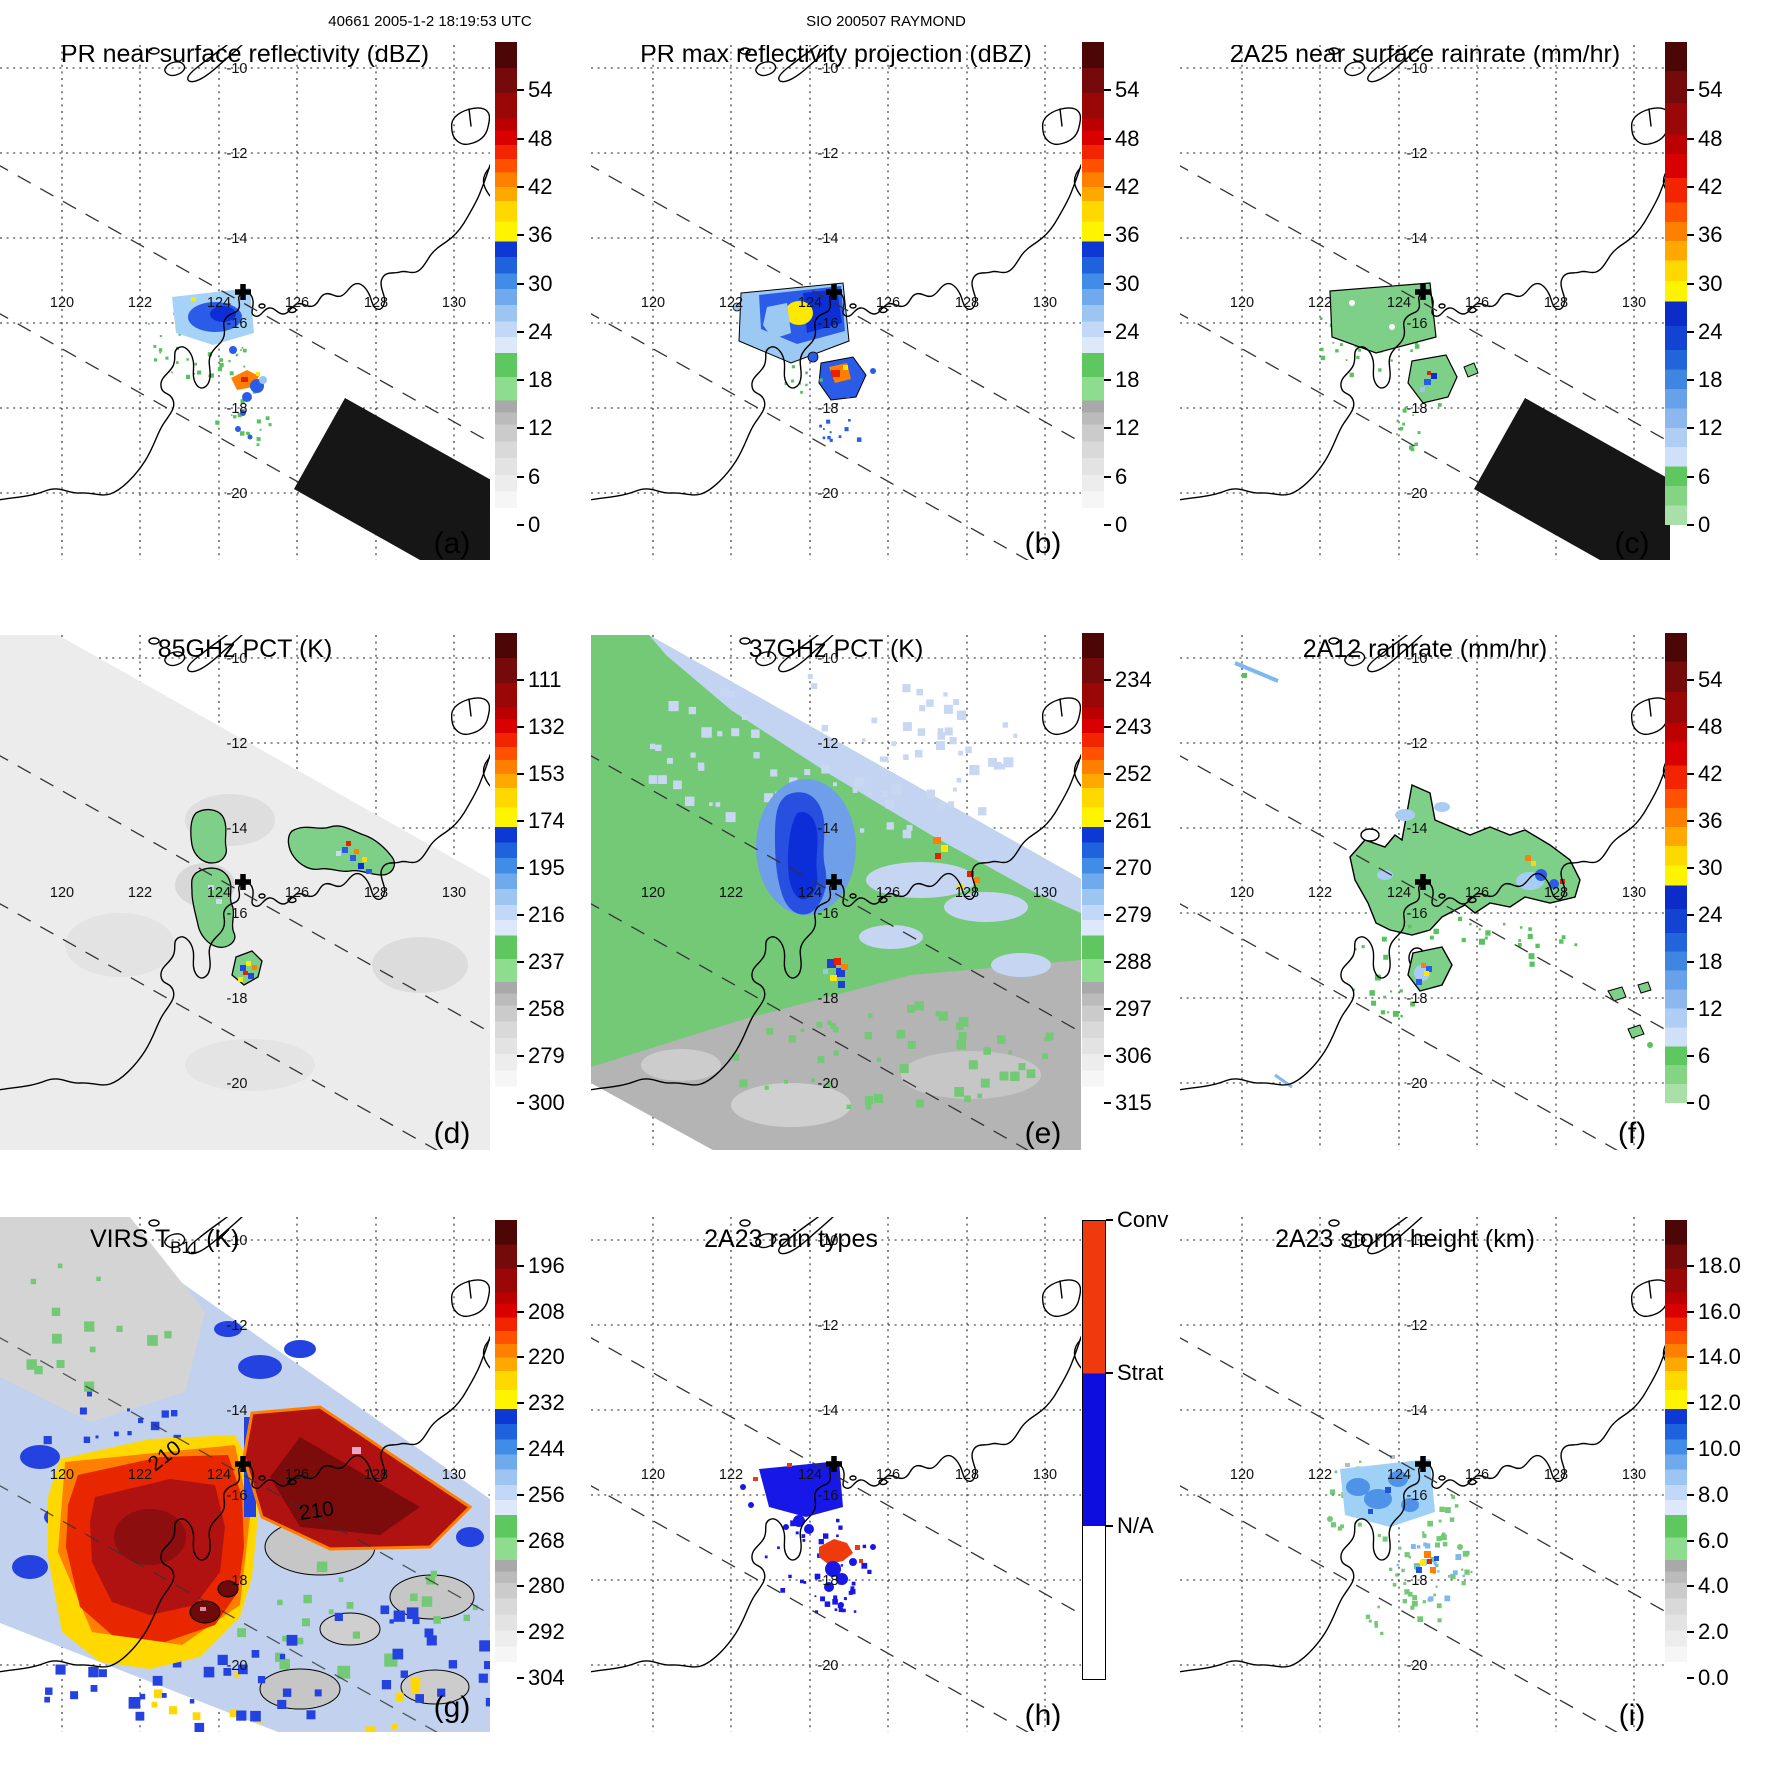 The image size is (1771, 1771). Describe the element at coordinates (808, 1537) in the screenshot. I see `rain-type-classification` at that location.